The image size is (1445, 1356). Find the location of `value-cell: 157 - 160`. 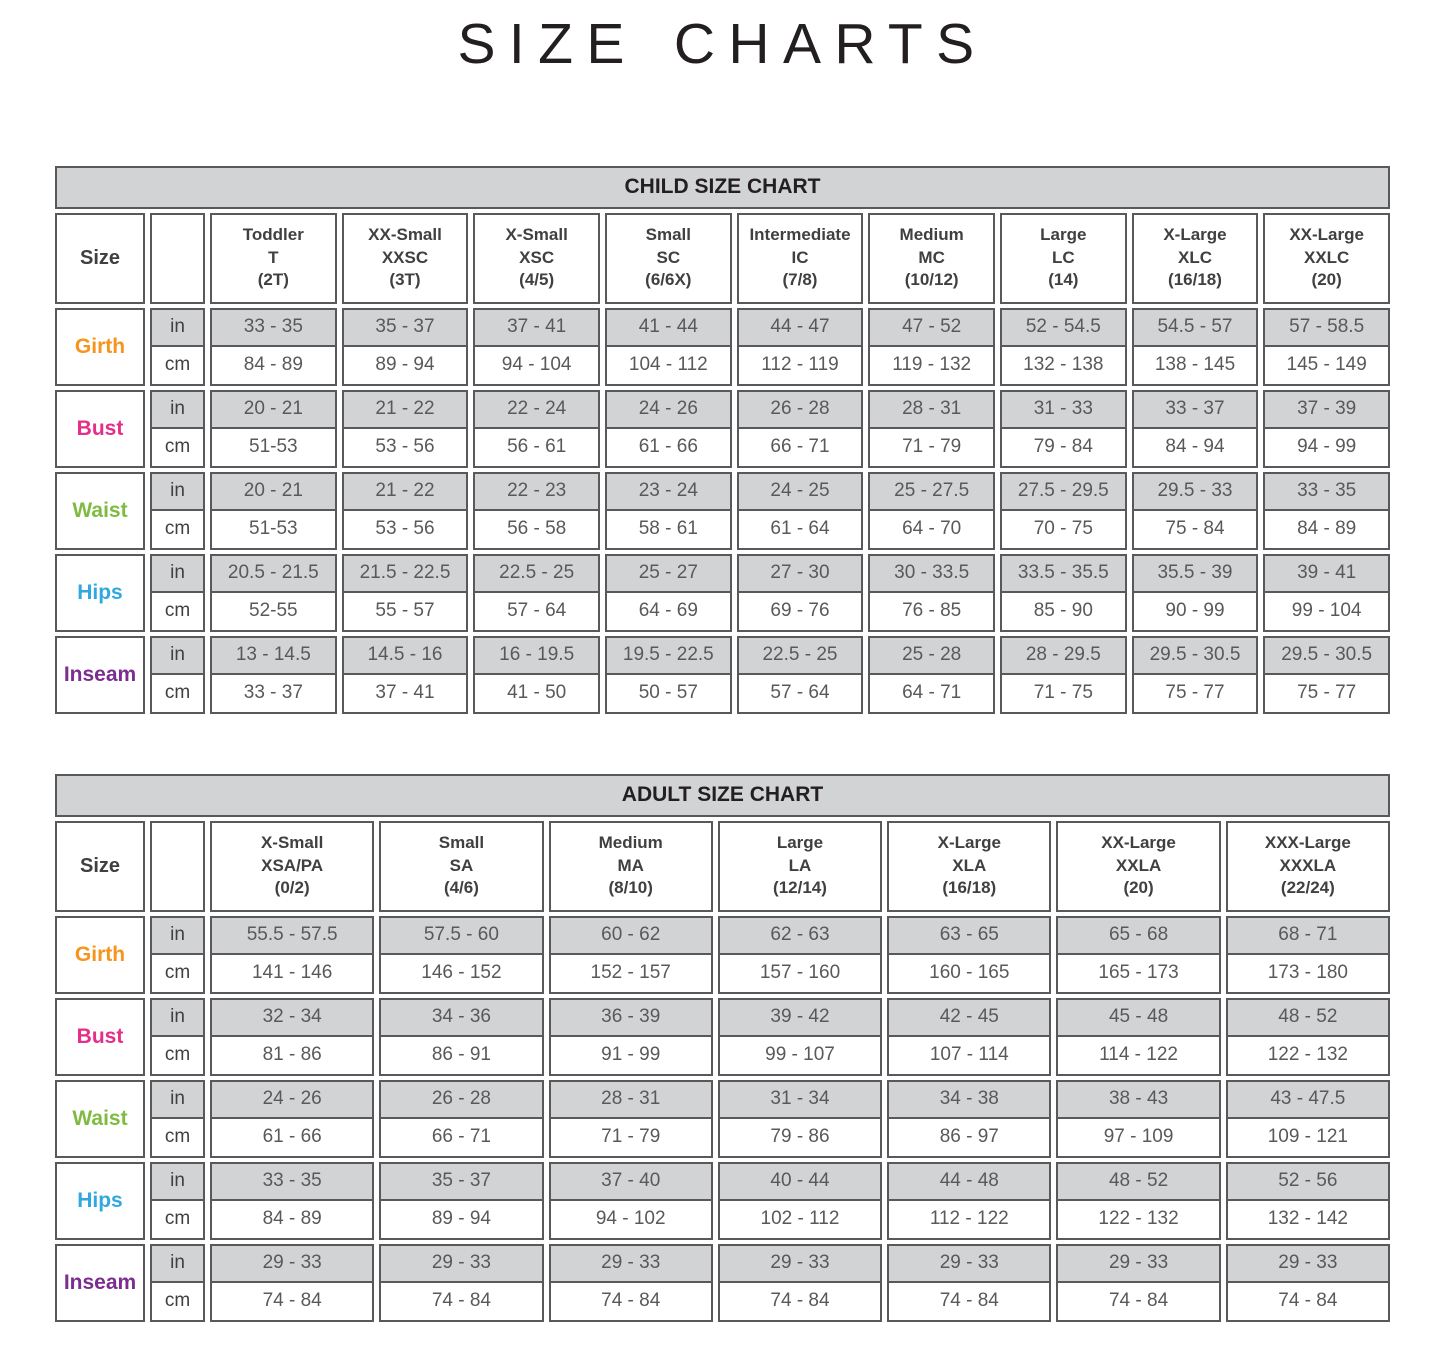

value-cell: 157 - 160 is located at coordinates (800, 974).